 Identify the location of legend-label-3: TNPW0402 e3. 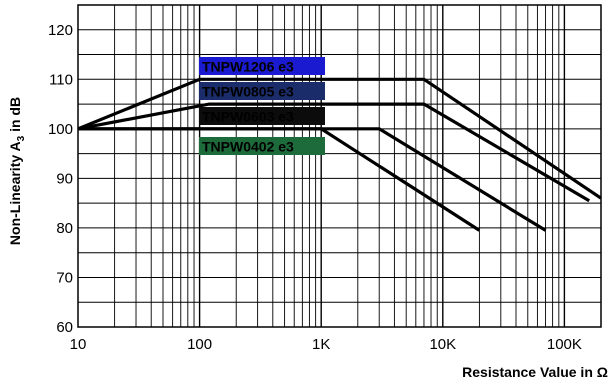
(248, 147).